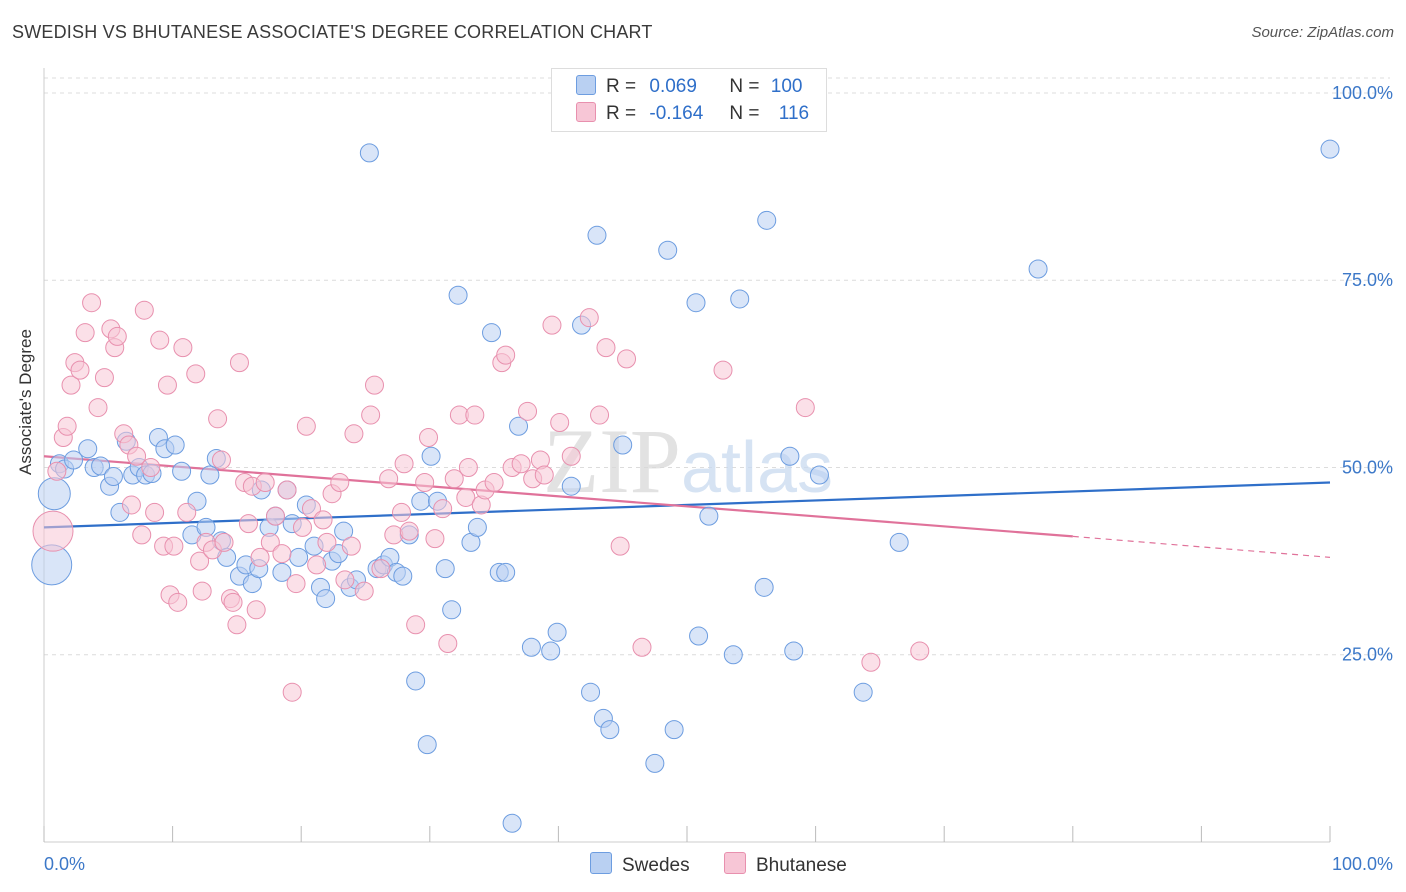 The width and height of the screenshot is (1406, 892). What do you see at coordinates (64, 864) in the screenshot?
I see `x-tick-label: 0.0%` at bounding box center [64, 864].